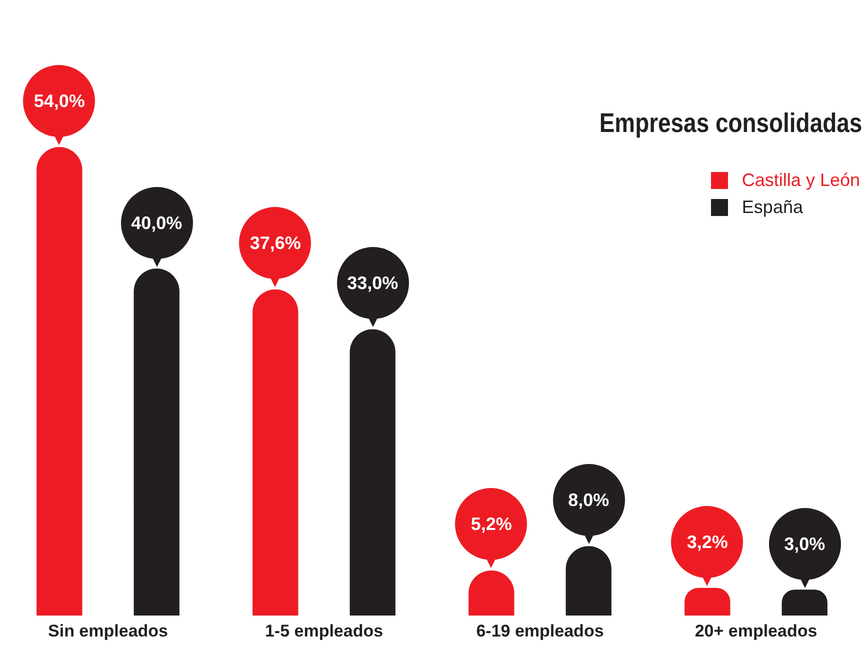 The width and height of the screenshot is (864, 648). I want to click on data-label: 33,0%, so click(373, 283).